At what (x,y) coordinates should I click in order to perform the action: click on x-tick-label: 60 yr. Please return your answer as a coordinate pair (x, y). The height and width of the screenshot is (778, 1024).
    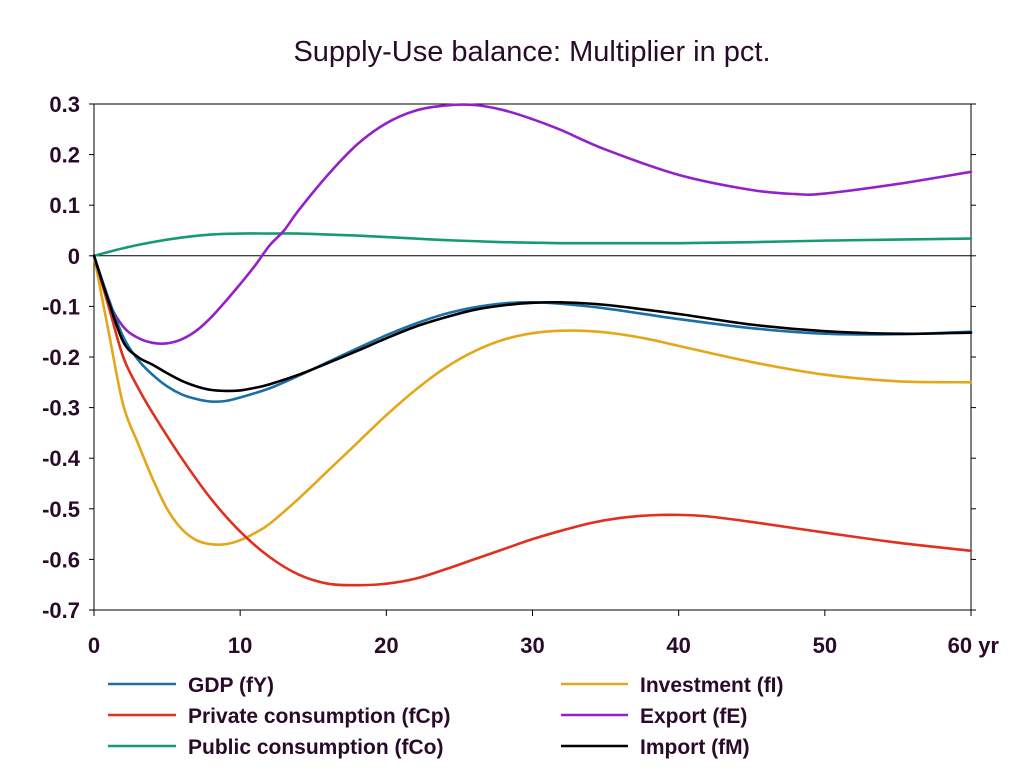
    Looking at the image, I should click on (974, 645).